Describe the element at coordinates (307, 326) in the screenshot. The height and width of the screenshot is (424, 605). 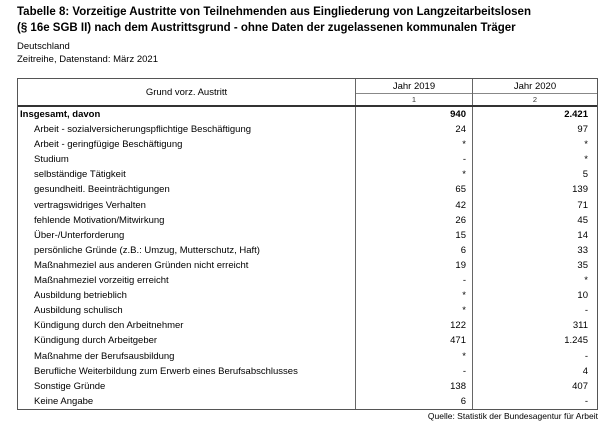
I see `table-row: Kündigung durch den Arbeitnehmer 122 311` at that location.